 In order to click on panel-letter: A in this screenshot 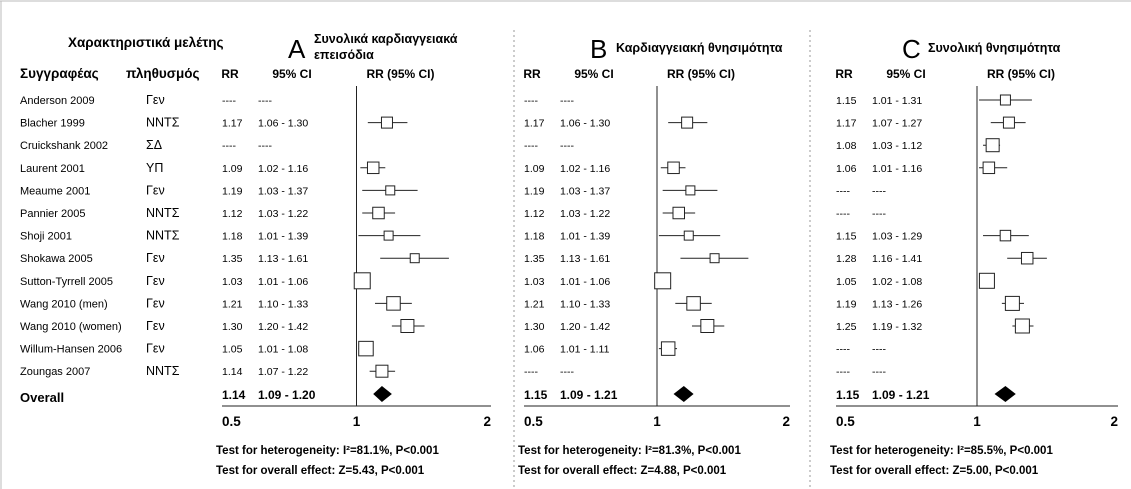, I will do `click(297, 49)`.